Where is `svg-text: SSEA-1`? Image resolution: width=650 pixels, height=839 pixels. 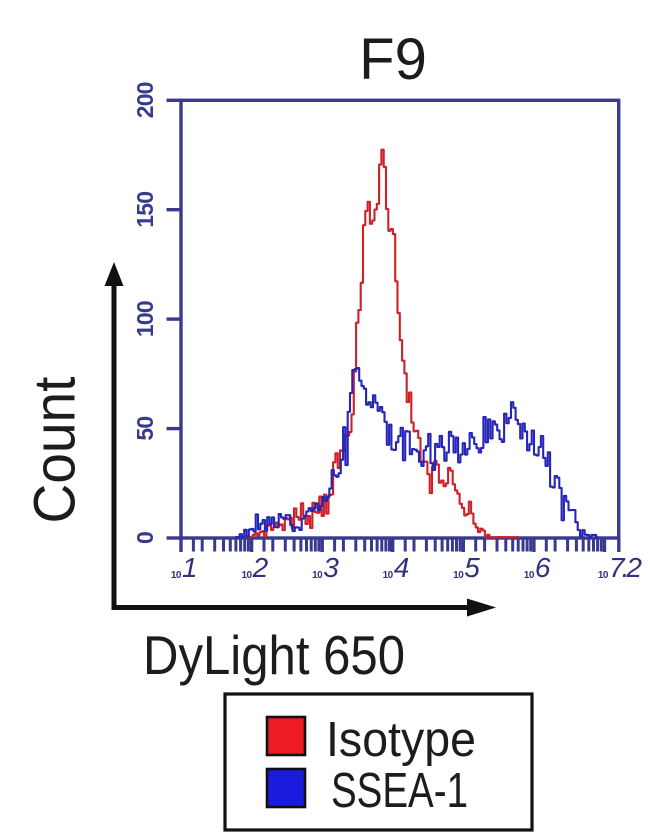 svg-text: SSEA-1 is located at coordinates (399, 791).